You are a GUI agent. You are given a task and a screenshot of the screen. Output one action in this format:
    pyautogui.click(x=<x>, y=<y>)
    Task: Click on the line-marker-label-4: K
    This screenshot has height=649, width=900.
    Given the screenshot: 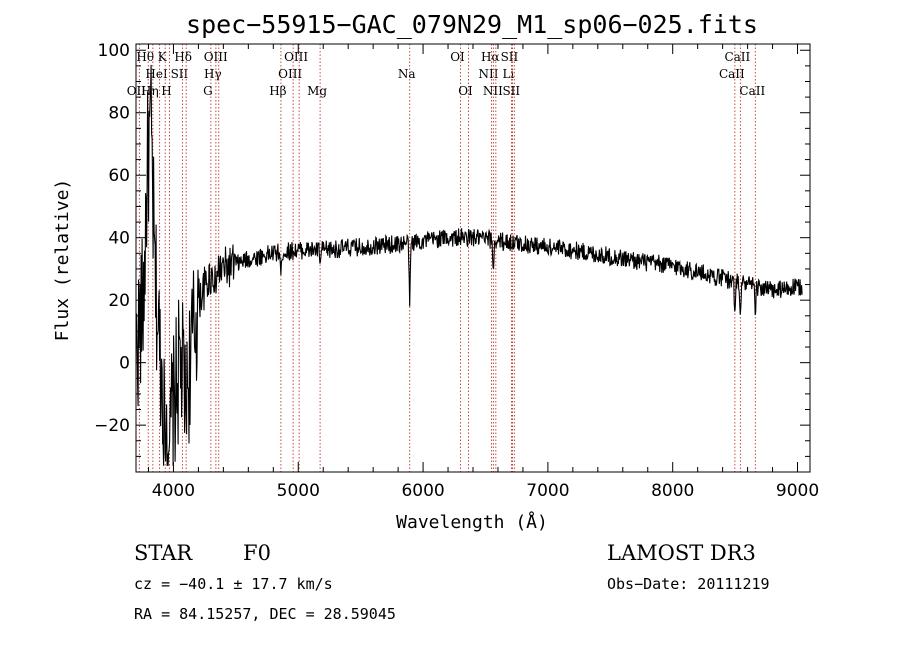 What is the action you would take?
    pyautogui.click(x=163, y=57)
    